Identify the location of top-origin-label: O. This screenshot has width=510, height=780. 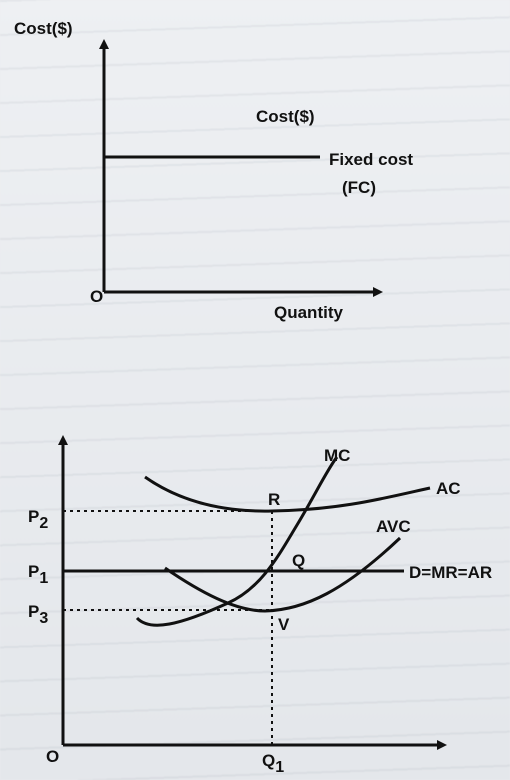
(96, 296).